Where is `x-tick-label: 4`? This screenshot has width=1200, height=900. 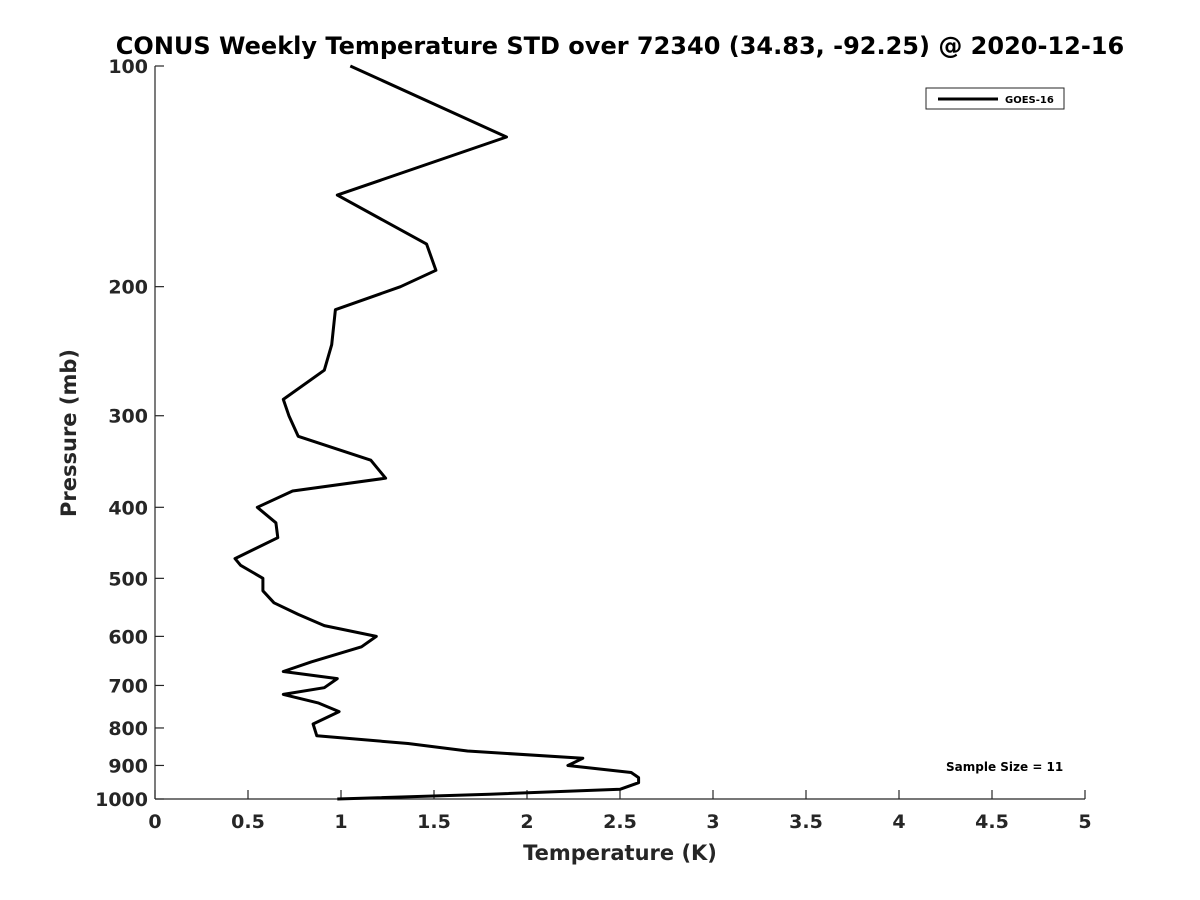
x-tick-label: 4 is located at coordinates (898, 822).